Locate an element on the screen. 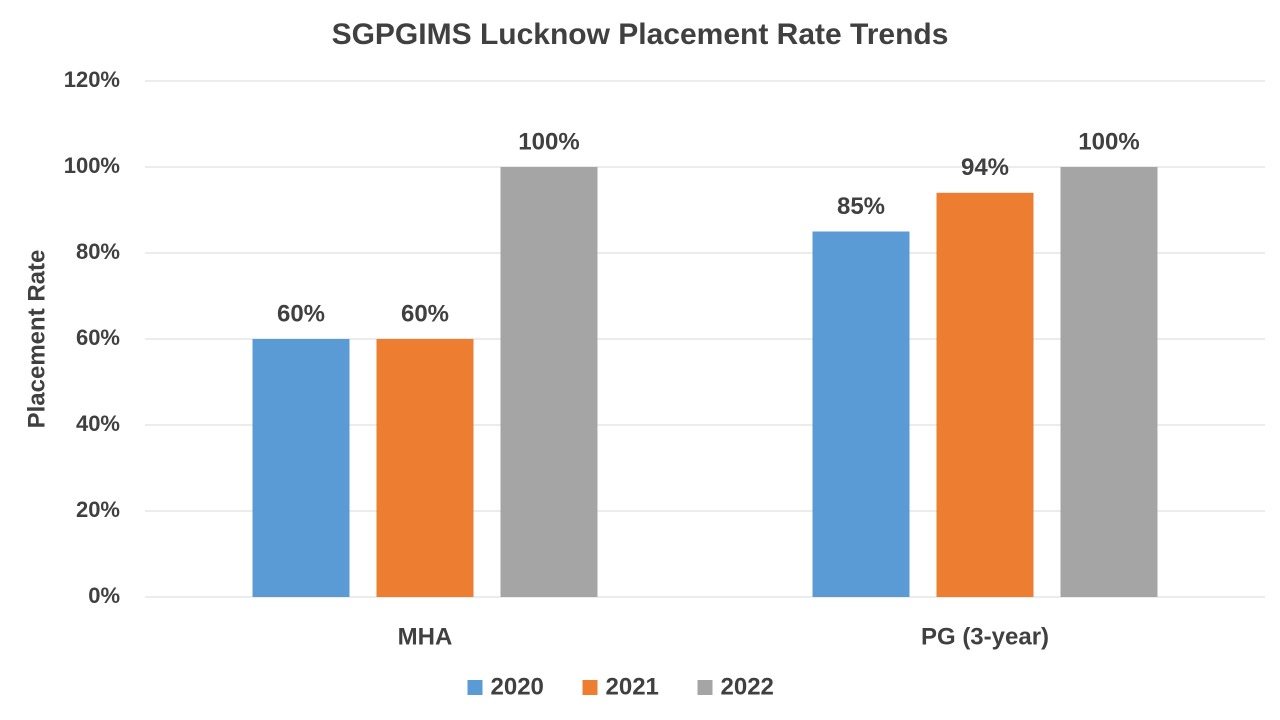  x-tick-label: PG (3-year) is located at coordinates (985, 636).